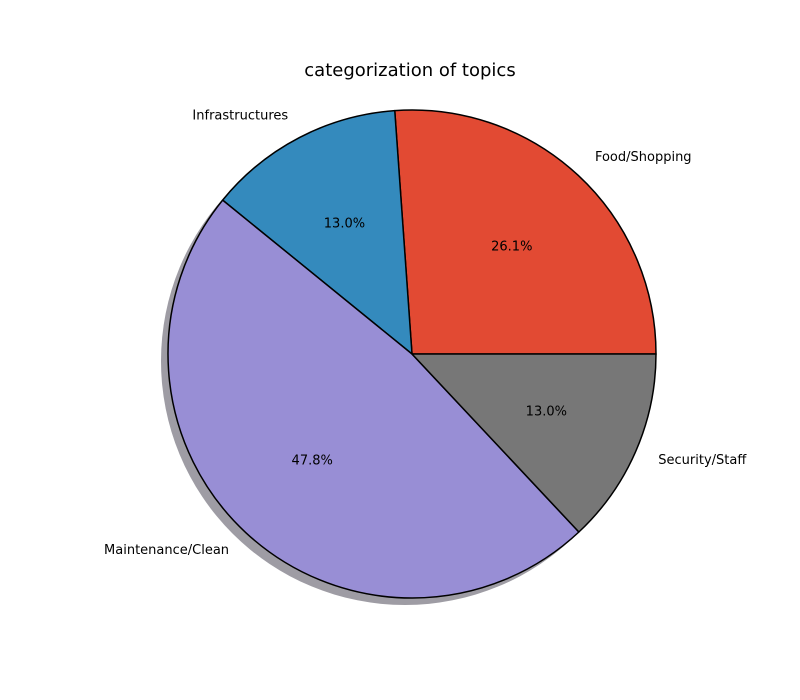  What do you see at coordinates (525, 232) in the screenshot?
I see `pie-slice-food-shopping` at bounding box center [525, 232].